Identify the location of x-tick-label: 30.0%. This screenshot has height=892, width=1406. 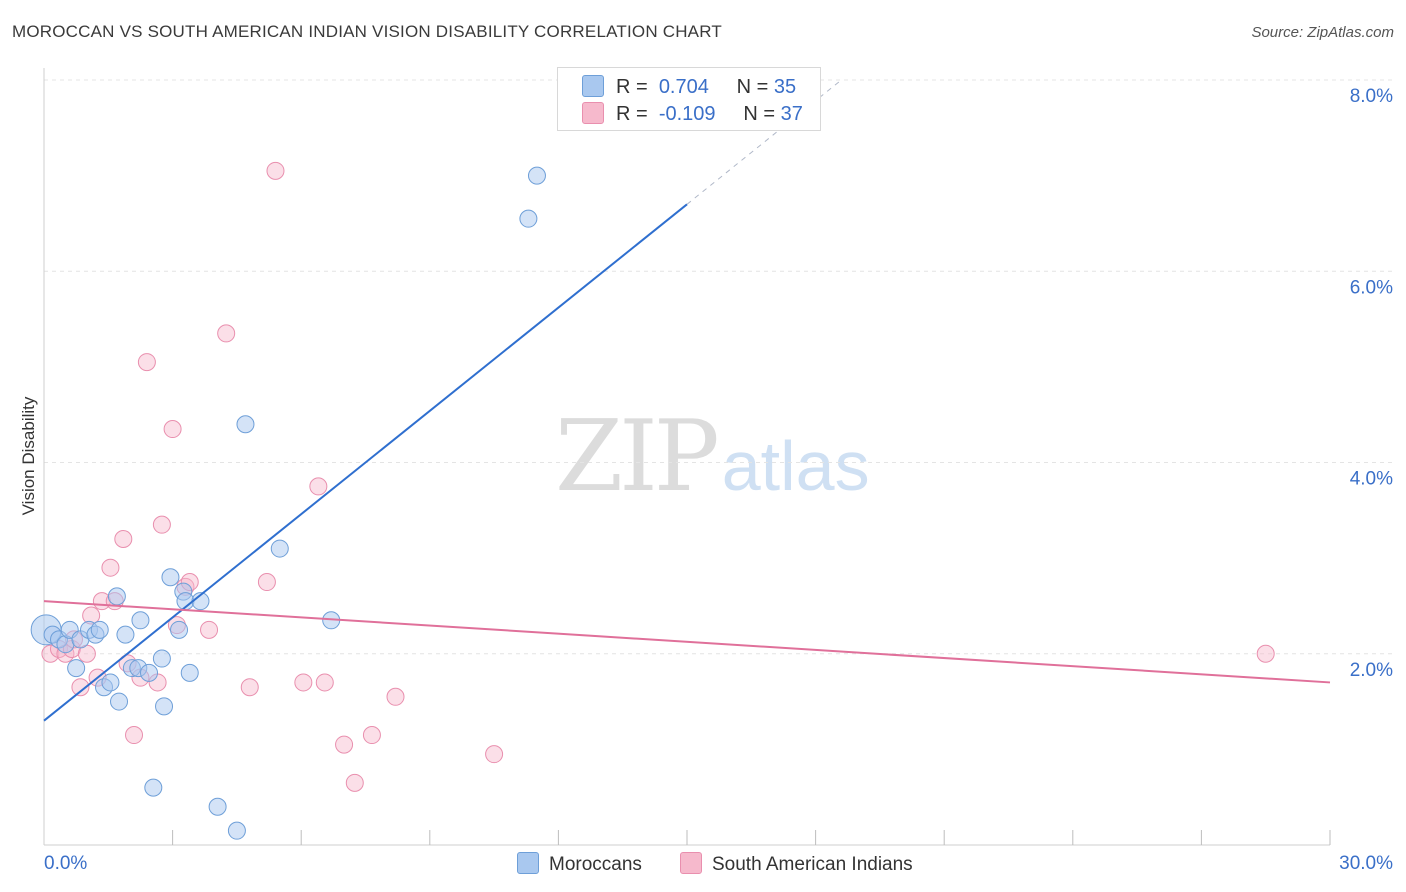
(1366, 863).